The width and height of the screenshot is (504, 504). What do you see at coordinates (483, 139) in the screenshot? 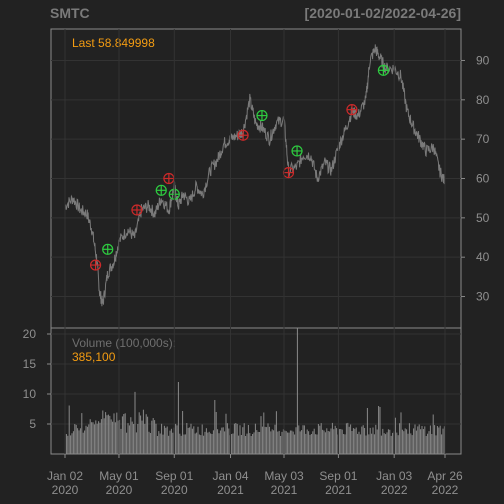
I see `price-tick-label: 70` at bounding box center [483, 139].